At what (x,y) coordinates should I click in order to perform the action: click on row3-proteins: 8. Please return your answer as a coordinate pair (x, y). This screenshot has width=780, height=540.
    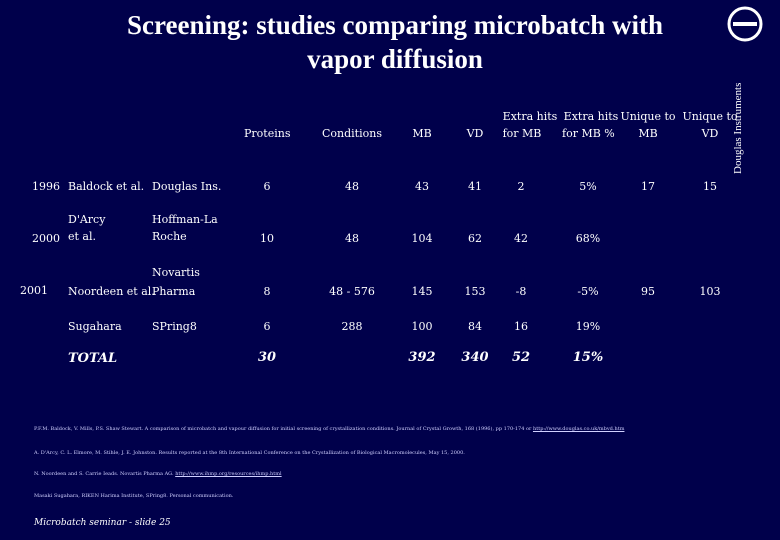
    Looking at the image, I should click on (267, 291).